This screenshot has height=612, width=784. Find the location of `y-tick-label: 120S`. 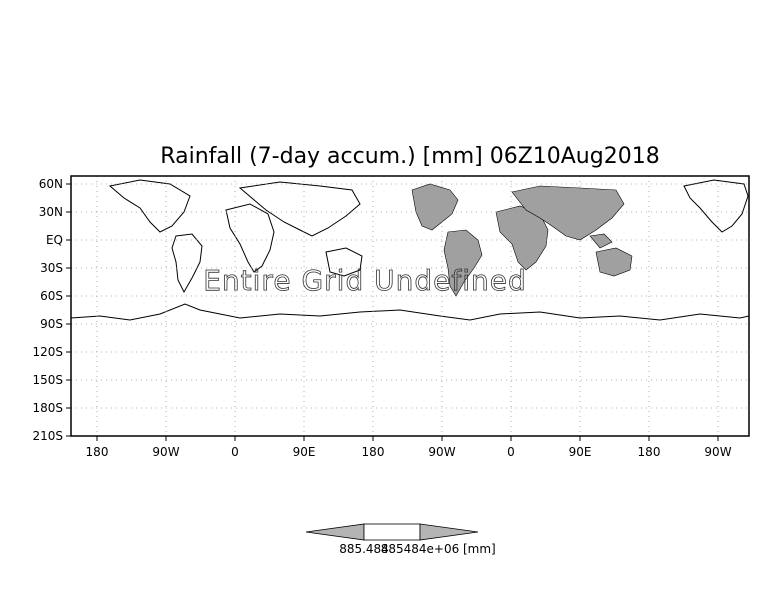

y-tick-label: 120S is located at coordinates (47, 352).